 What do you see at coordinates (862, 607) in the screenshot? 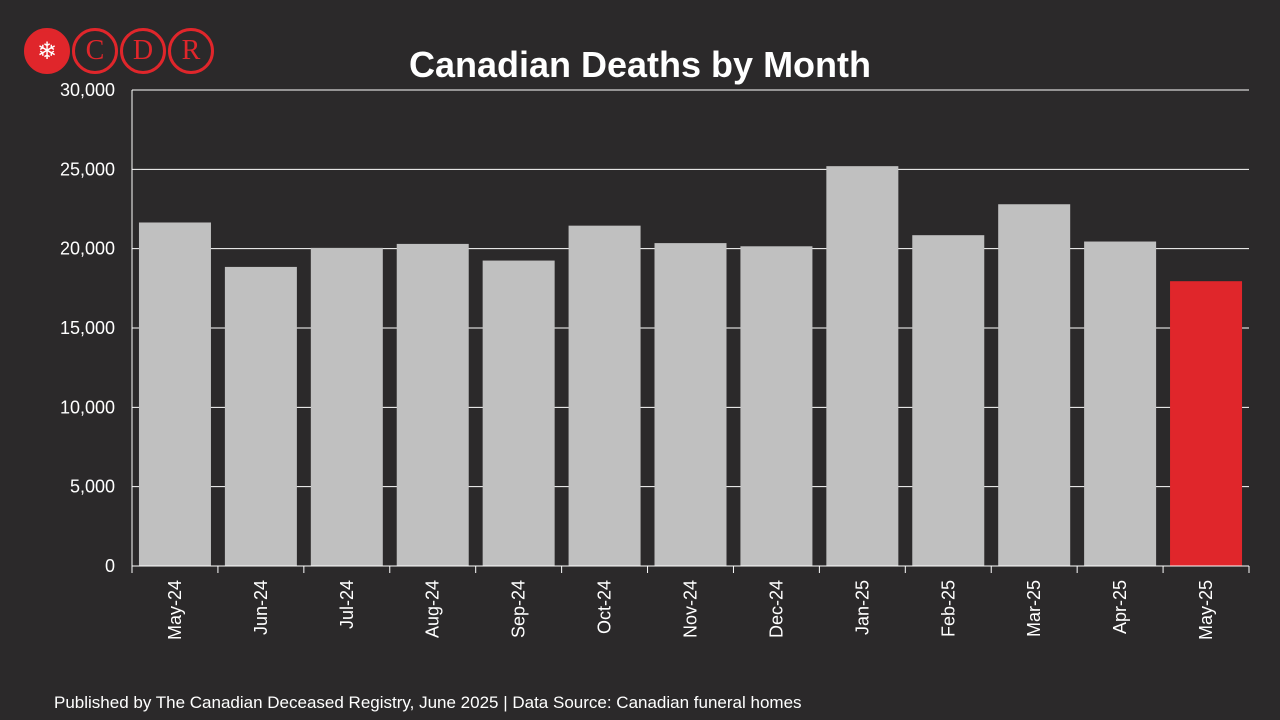
I see `x-tick-label: Jan-25` at bounding box center [862, 607].